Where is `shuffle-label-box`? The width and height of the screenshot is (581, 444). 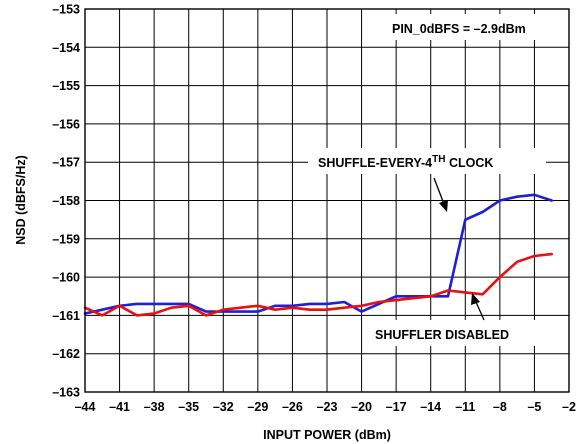
shuffle-label-box is located at coordinates (427, 161).